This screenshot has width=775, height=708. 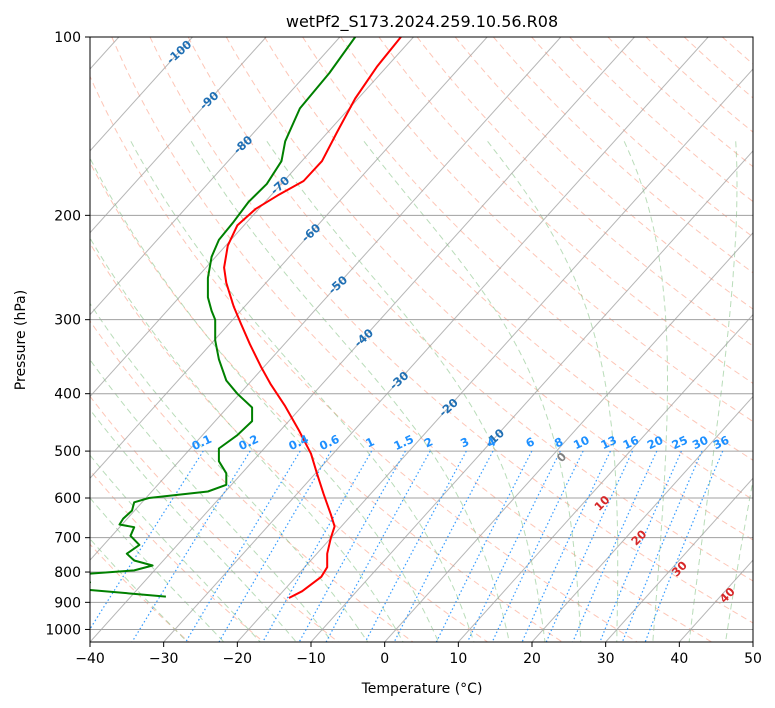 What do you see at coordinates (209, 100) in the screenshot?
I see `isotherm-label: -90` at bounding box center [209, 100].